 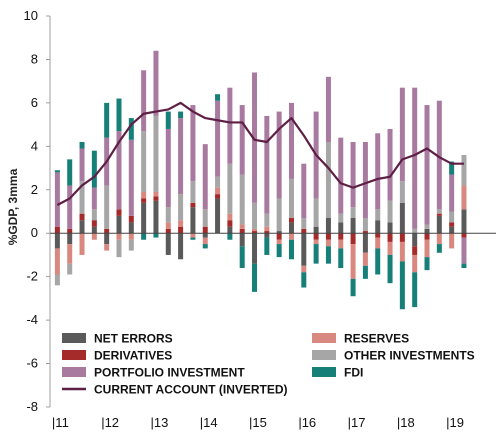 What do you see at coordinates (60, 422) in the screenshot?
I see `x-tick-label: |11` at bounding box center [60, 422].